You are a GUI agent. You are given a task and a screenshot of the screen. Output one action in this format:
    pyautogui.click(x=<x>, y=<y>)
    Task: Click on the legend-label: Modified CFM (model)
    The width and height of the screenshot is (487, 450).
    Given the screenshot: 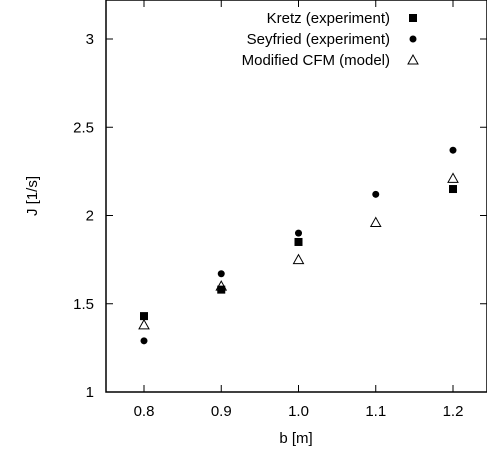 What is the action you would take?
    pyautogui.click(x=316, y=60)
    